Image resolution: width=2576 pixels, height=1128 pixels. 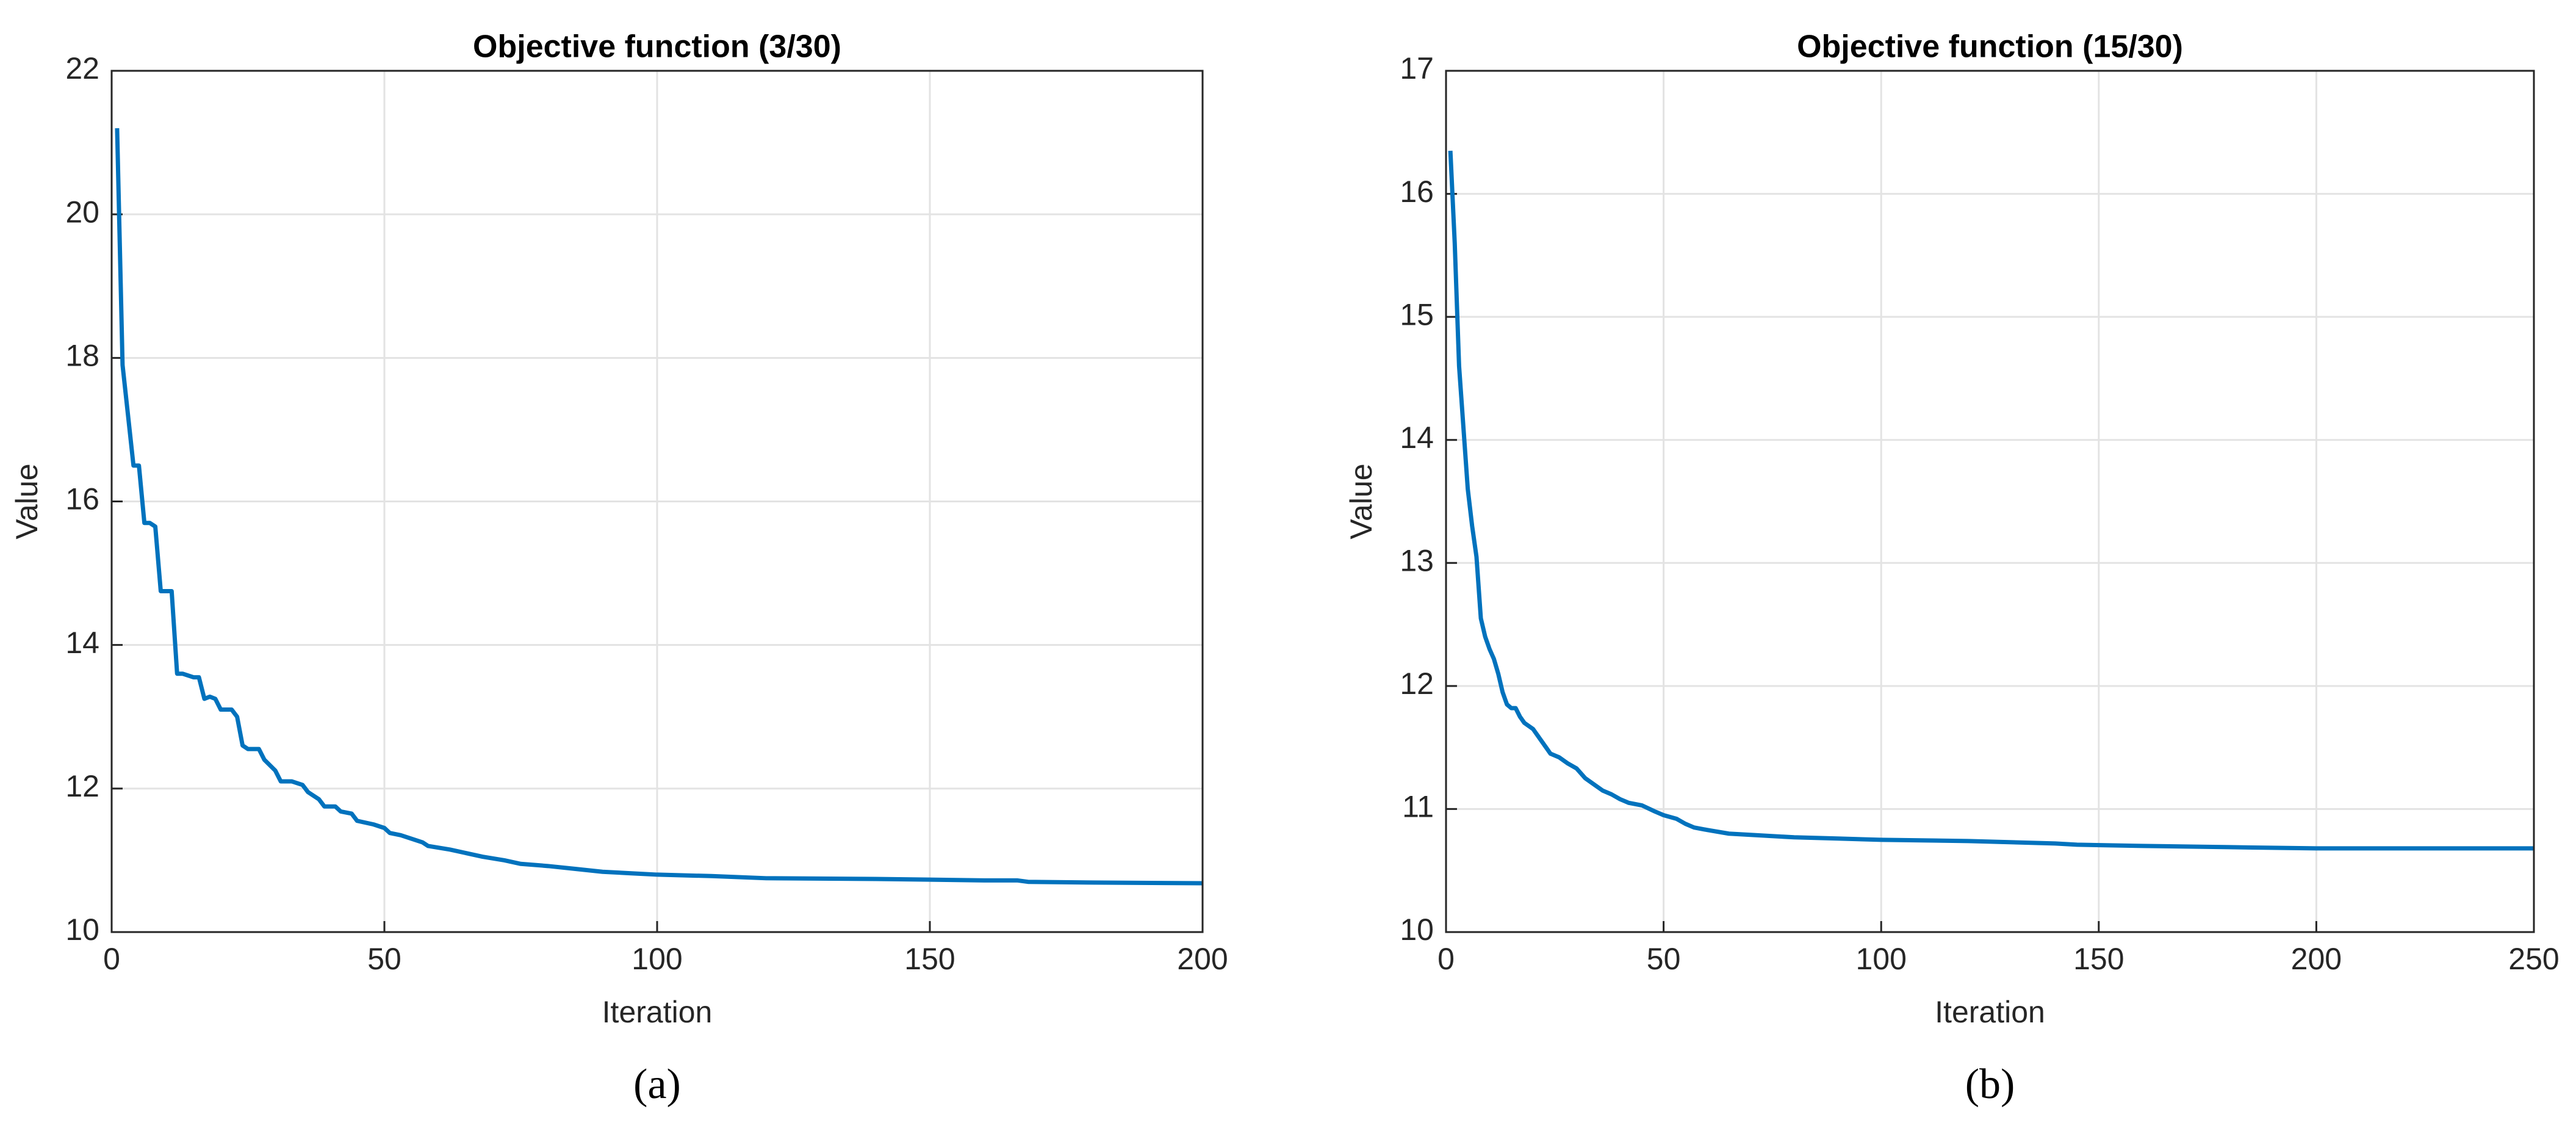 I want to click on caption: (a), so click(x=657, y=1084).